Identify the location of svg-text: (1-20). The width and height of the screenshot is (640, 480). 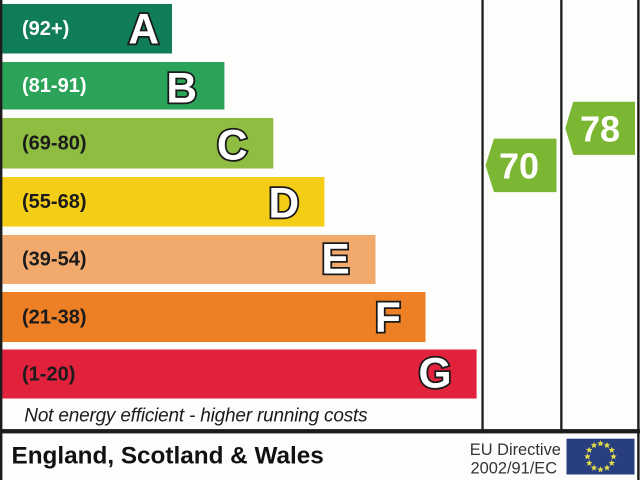
(48, 374).